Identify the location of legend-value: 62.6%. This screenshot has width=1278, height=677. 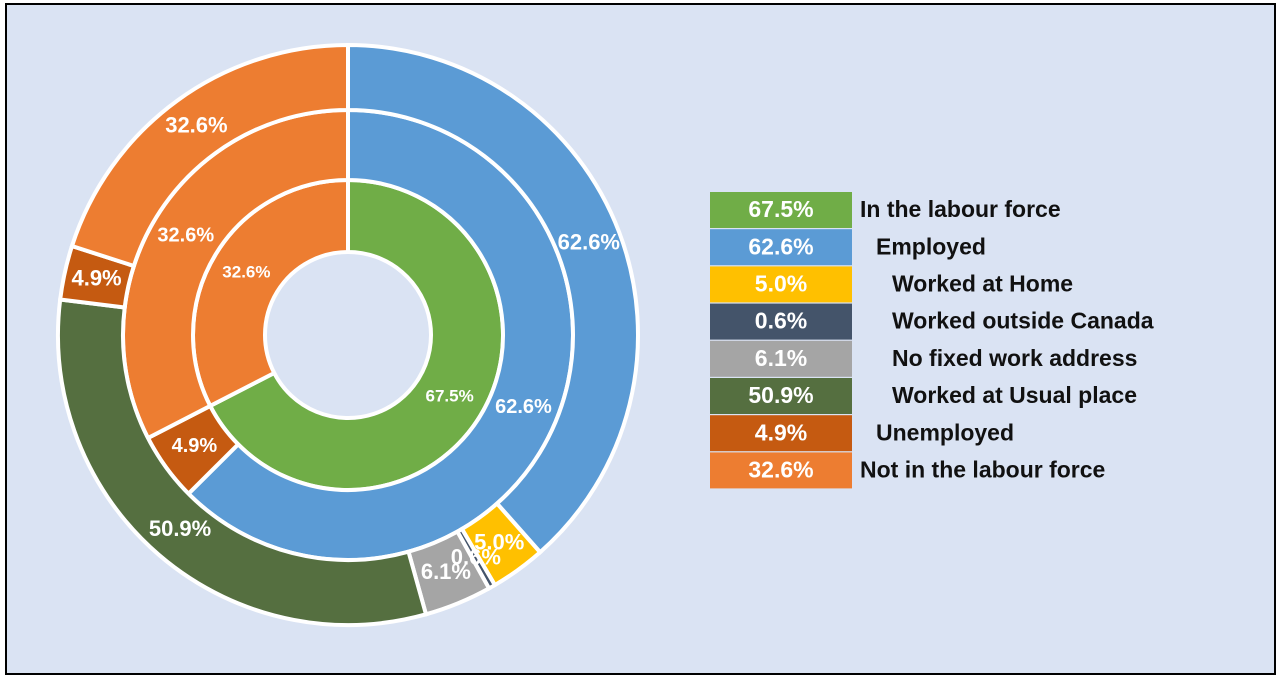
(780, 246).